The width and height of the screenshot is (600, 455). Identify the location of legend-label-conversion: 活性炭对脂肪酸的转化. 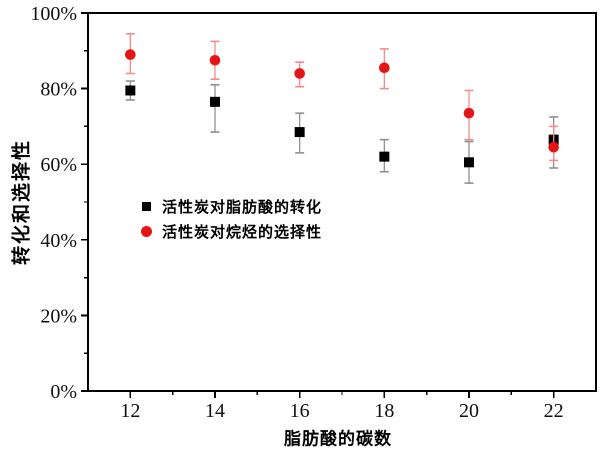
(242, 207).